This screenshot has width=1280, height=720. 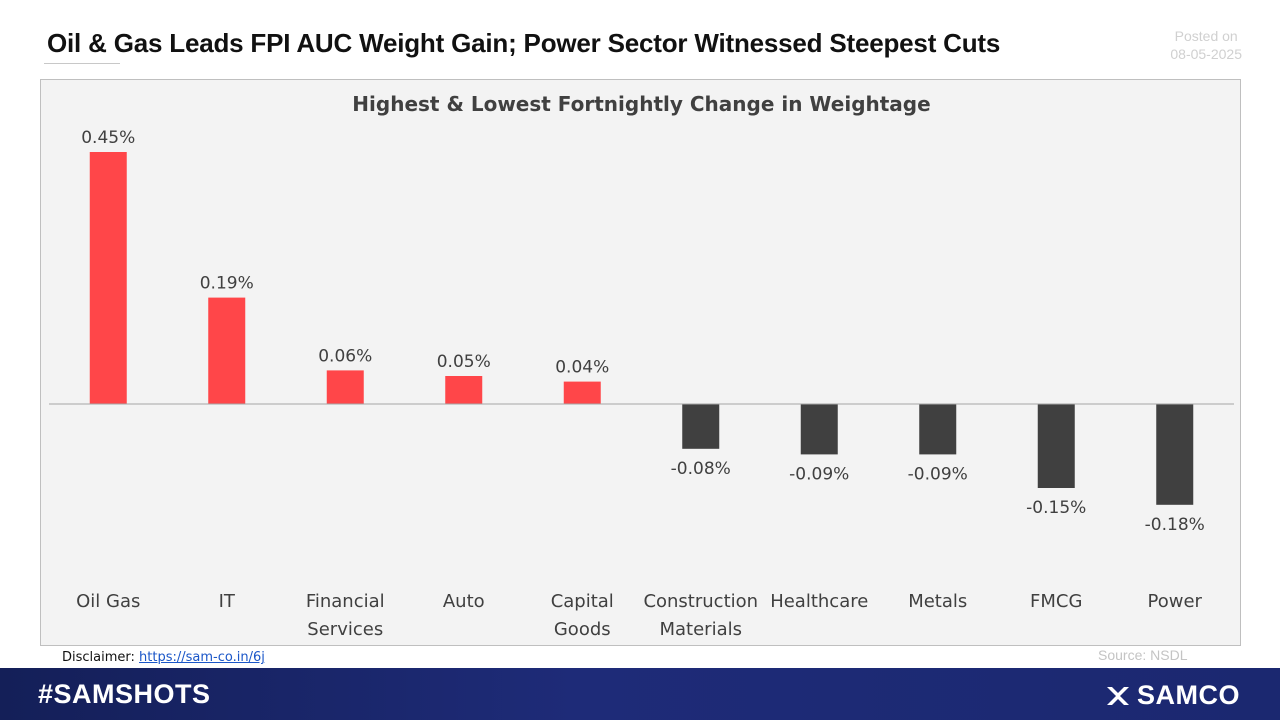 What do you see at coordinates (582, 368) in the screenshot?
I see `data-label-4: 0.04%` at bounding box center [582, 368].